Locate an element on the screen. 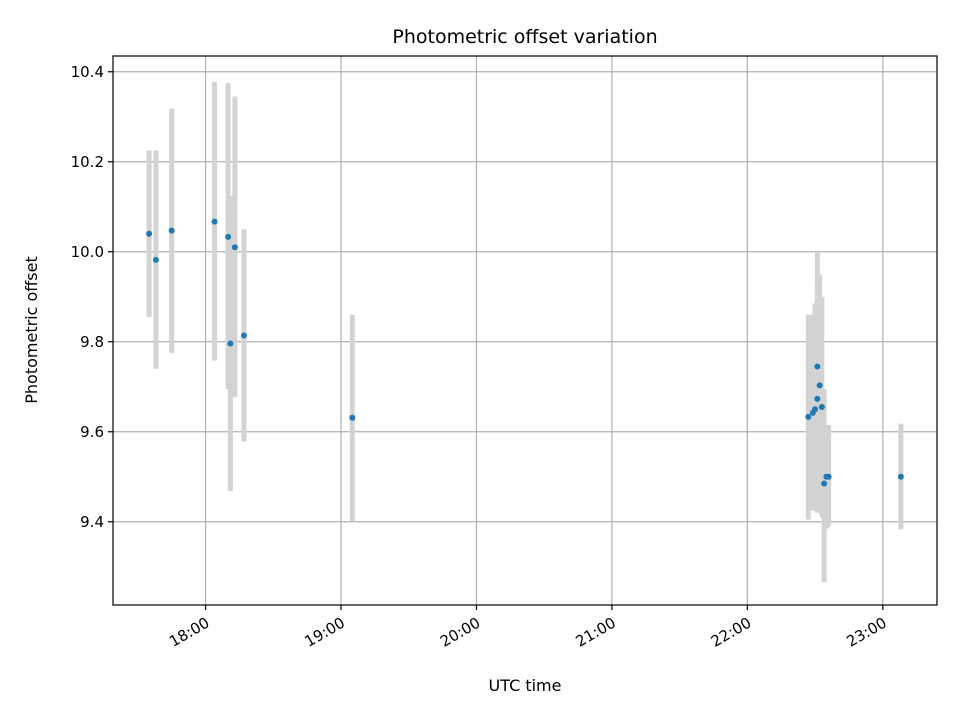 This screenshot has height=720, width=960. y-tick-label: 9.6 is located at coordinates (92, 432).